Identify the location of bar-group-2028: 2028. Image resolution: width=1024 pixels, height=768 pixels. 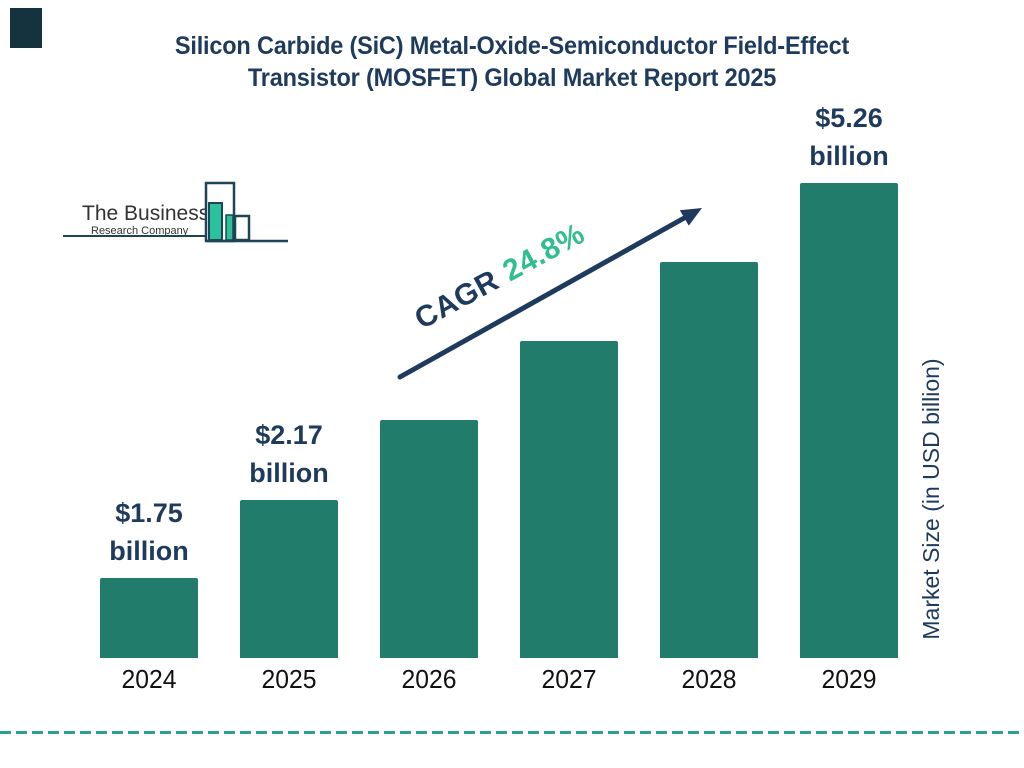
(709, 384).